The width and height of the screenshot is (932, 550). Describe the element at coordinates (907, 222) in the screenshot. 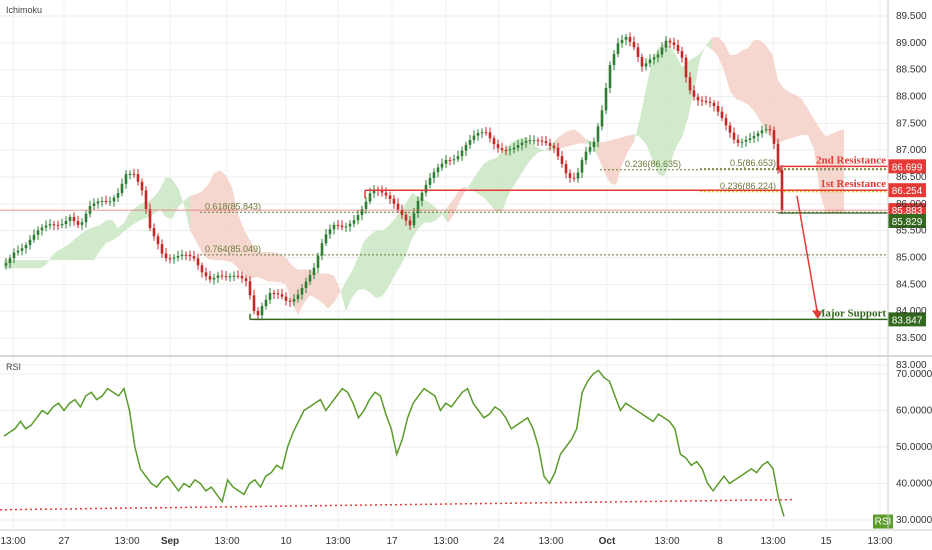

I see `current-low-label: 85.829` at that location.